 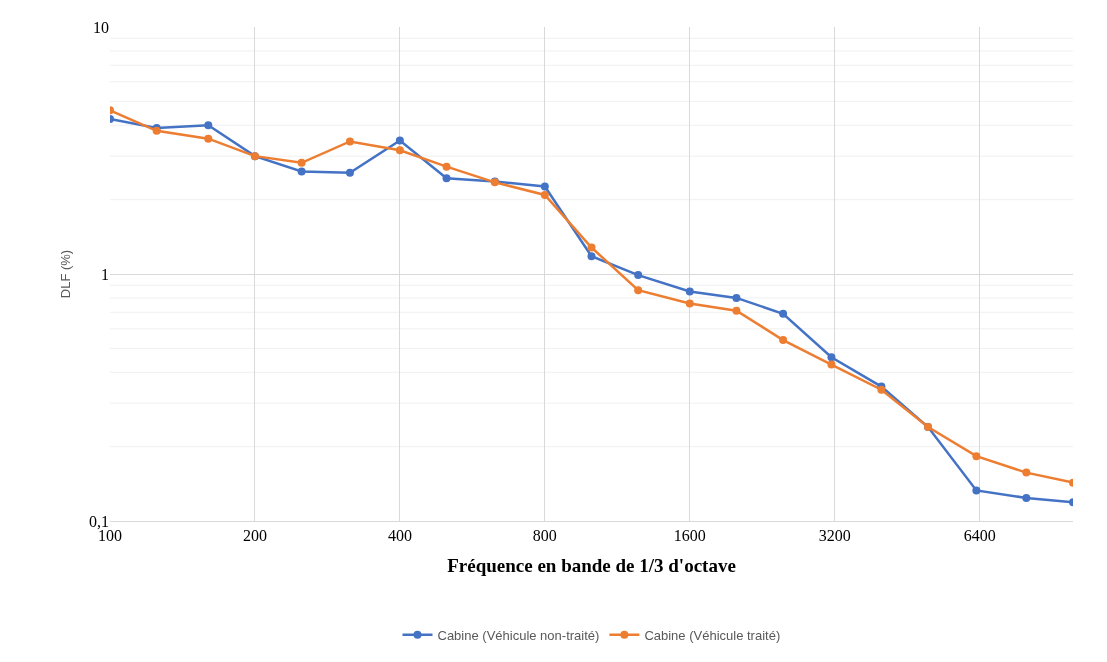 What do you see at coordinates (591, 565) in the screenshot?
I see `x-axis-title: Fréquence en bande de 1/3 d'octave` at bounding box center [591, 565].